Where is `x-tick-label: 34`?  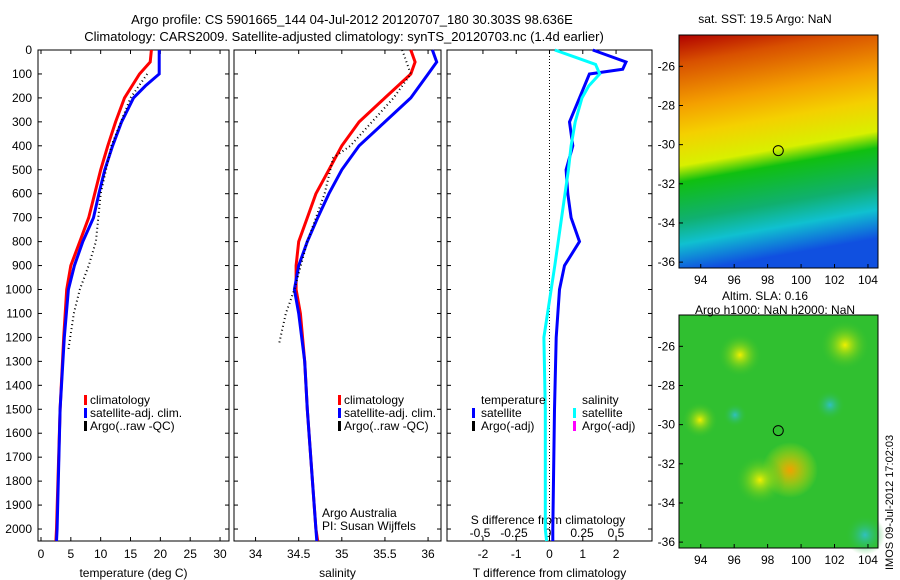
x-tick-label: 34 is located at coordinates (256, 554).